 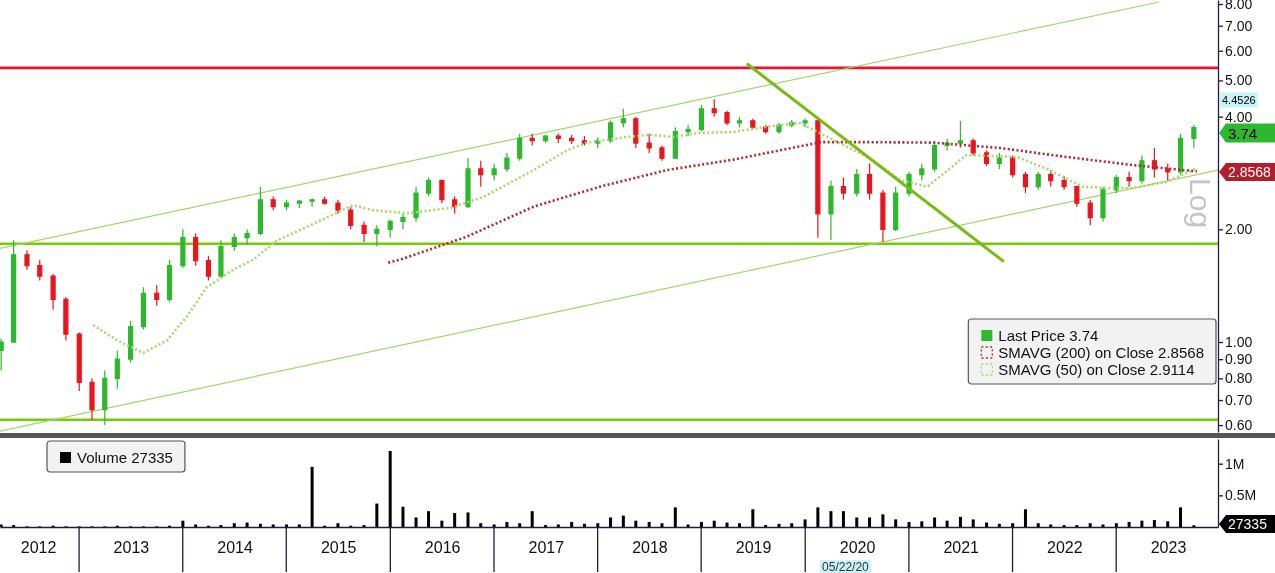 What do you see at coordinates (1241, 495) in the screenshot?
I see `y-tick-label: 0.5M` at bounding box center [1241, 495].